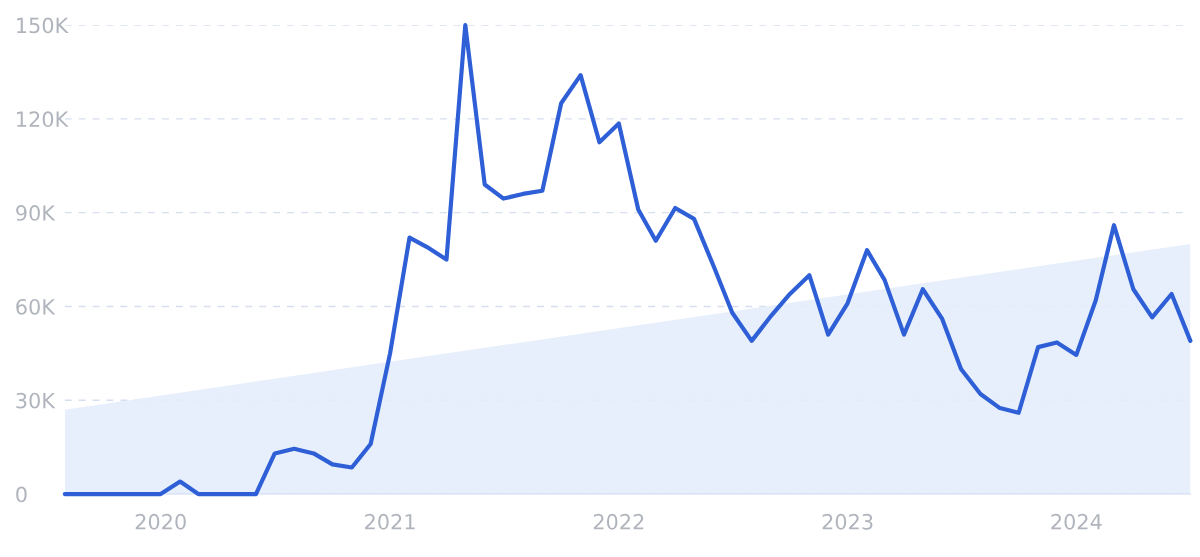  Describe the element at coordinates (21, 494) in the screenshot. I see `y-tick-label: 0` at that location.